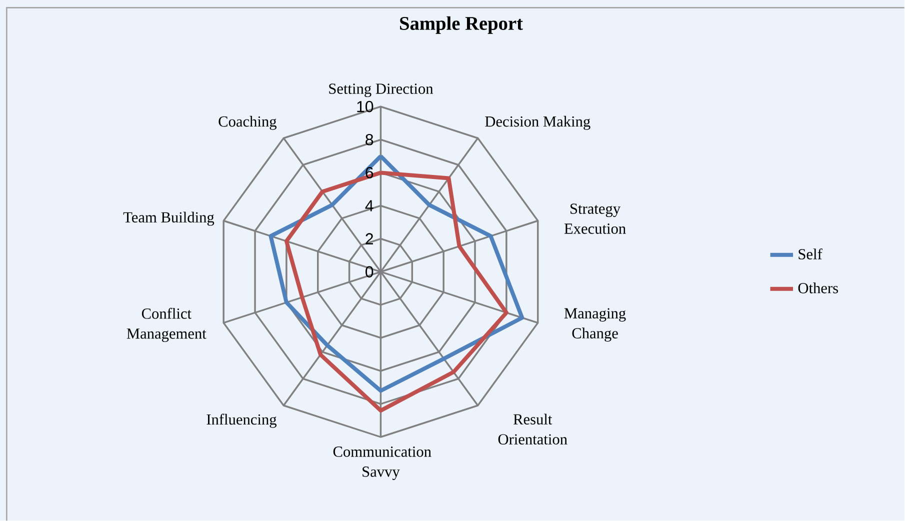 The width and height of the screenshot is (905, 521). What do you see at coordinates (369, 206) in the screenshot?
I see `y-tick-label: 4` at bounding box center [369, 206].